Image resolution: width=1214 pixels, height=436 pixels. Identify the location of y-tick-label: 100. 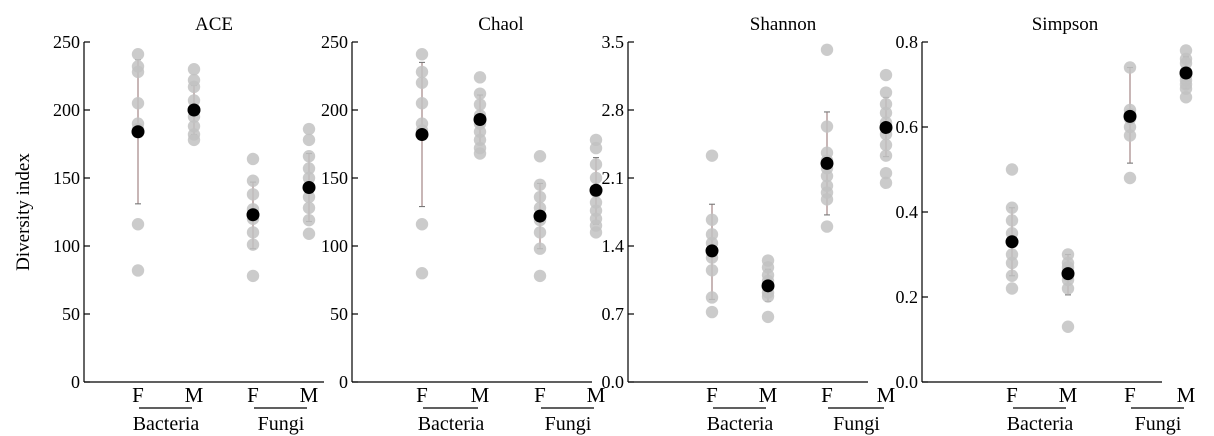
(334, 246).